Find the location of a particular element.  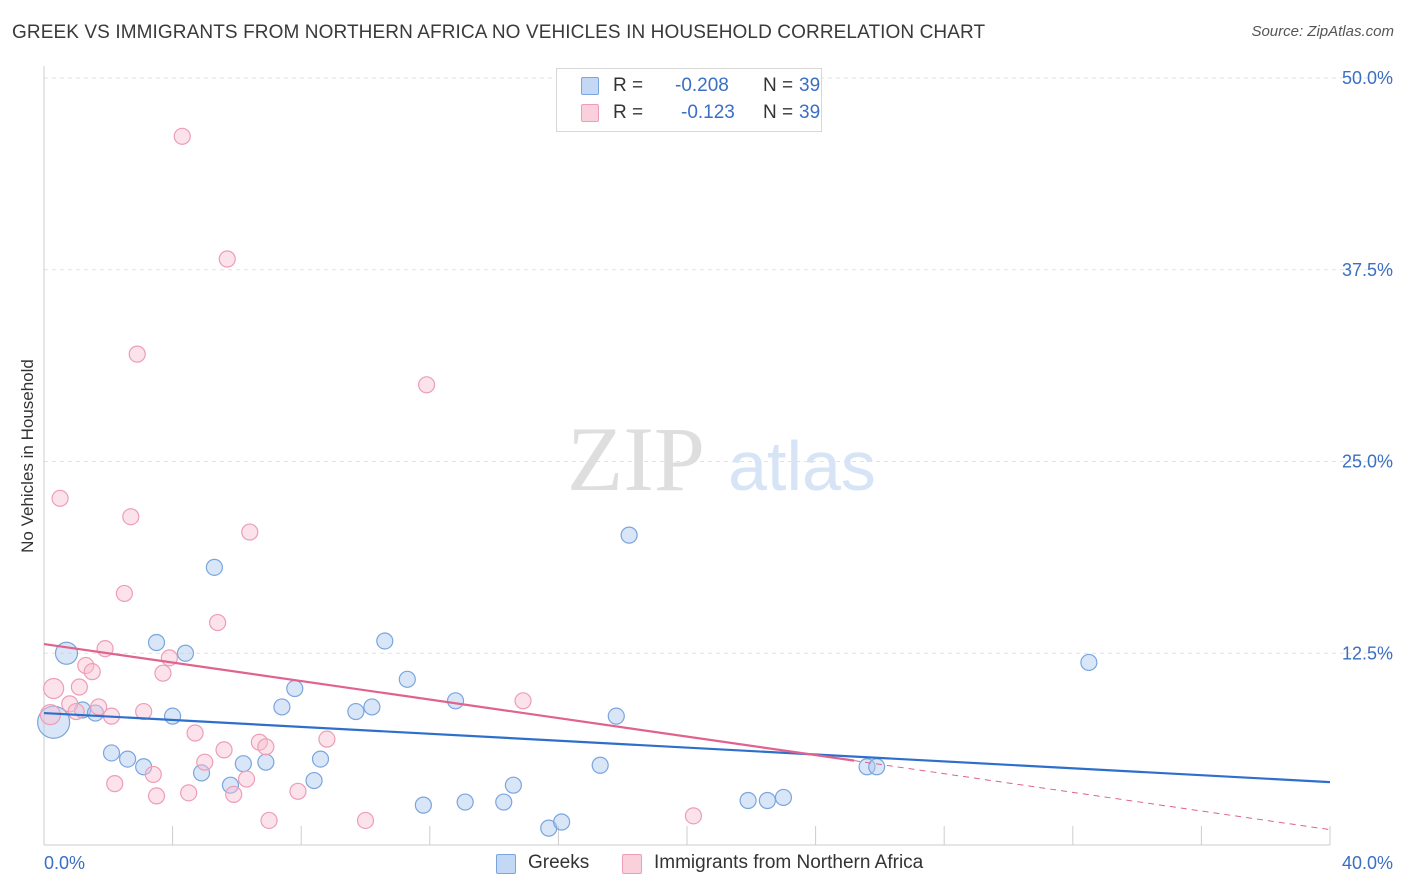

greeks-legend-swatch is located at coordinates (506, 864).